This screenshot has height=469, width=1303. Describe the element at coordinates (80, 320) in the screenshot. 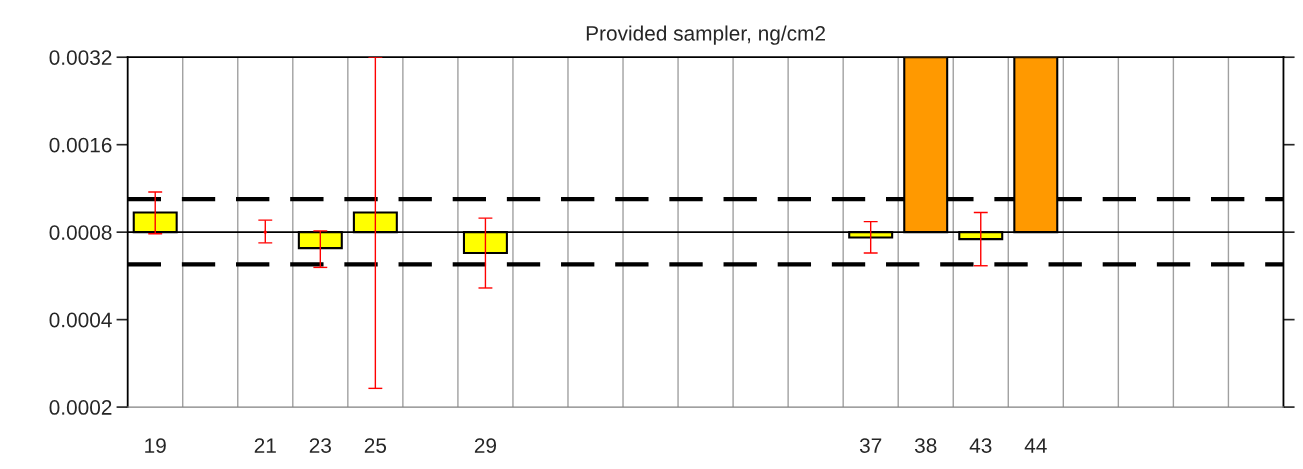

I see `y-tick-label: 0.0004` at that location.